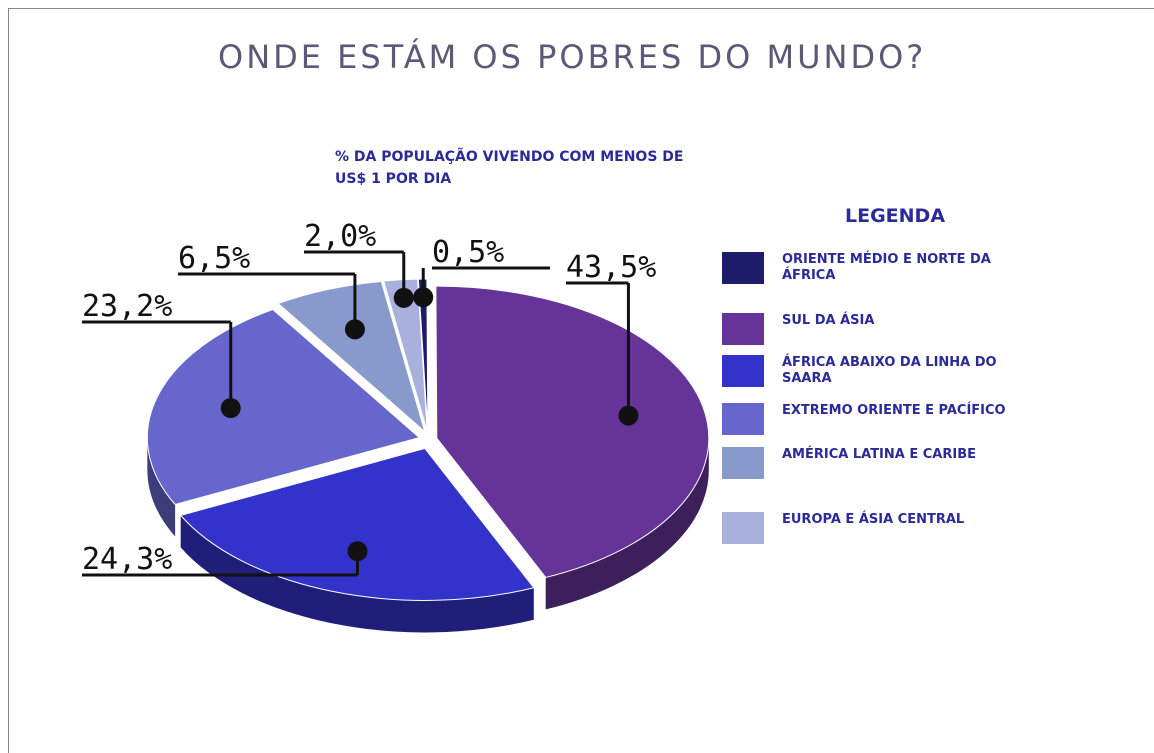 The height and width of the screenshot is (753, 1154). Describe the element at coordinates (886, 267) in the screenshot. I see `legend-label: ORIENTE MÉDIO E NORTE DA ÁFRICA` at that location.